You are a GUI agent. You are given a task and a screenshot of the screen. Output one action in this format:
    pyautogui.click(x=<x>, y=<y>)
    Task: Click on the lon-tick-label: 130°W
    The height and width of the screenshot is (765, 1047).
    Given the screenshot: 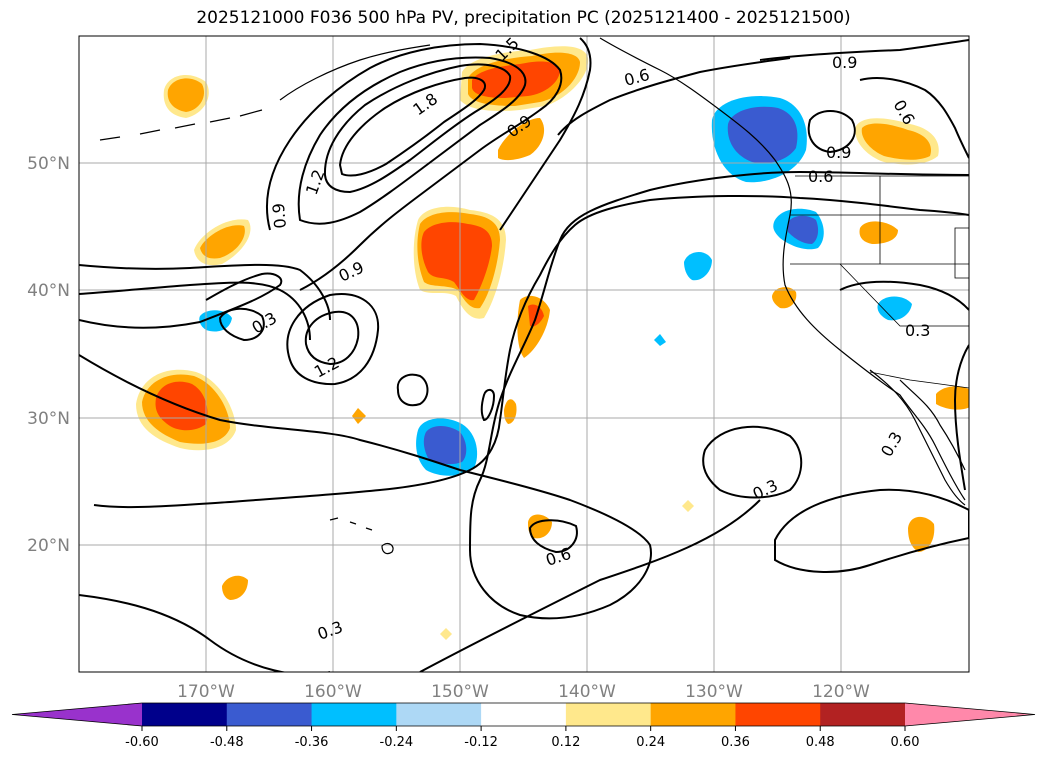 What is the action you would take?
    pyautogui.click(x=714, y=692)
    